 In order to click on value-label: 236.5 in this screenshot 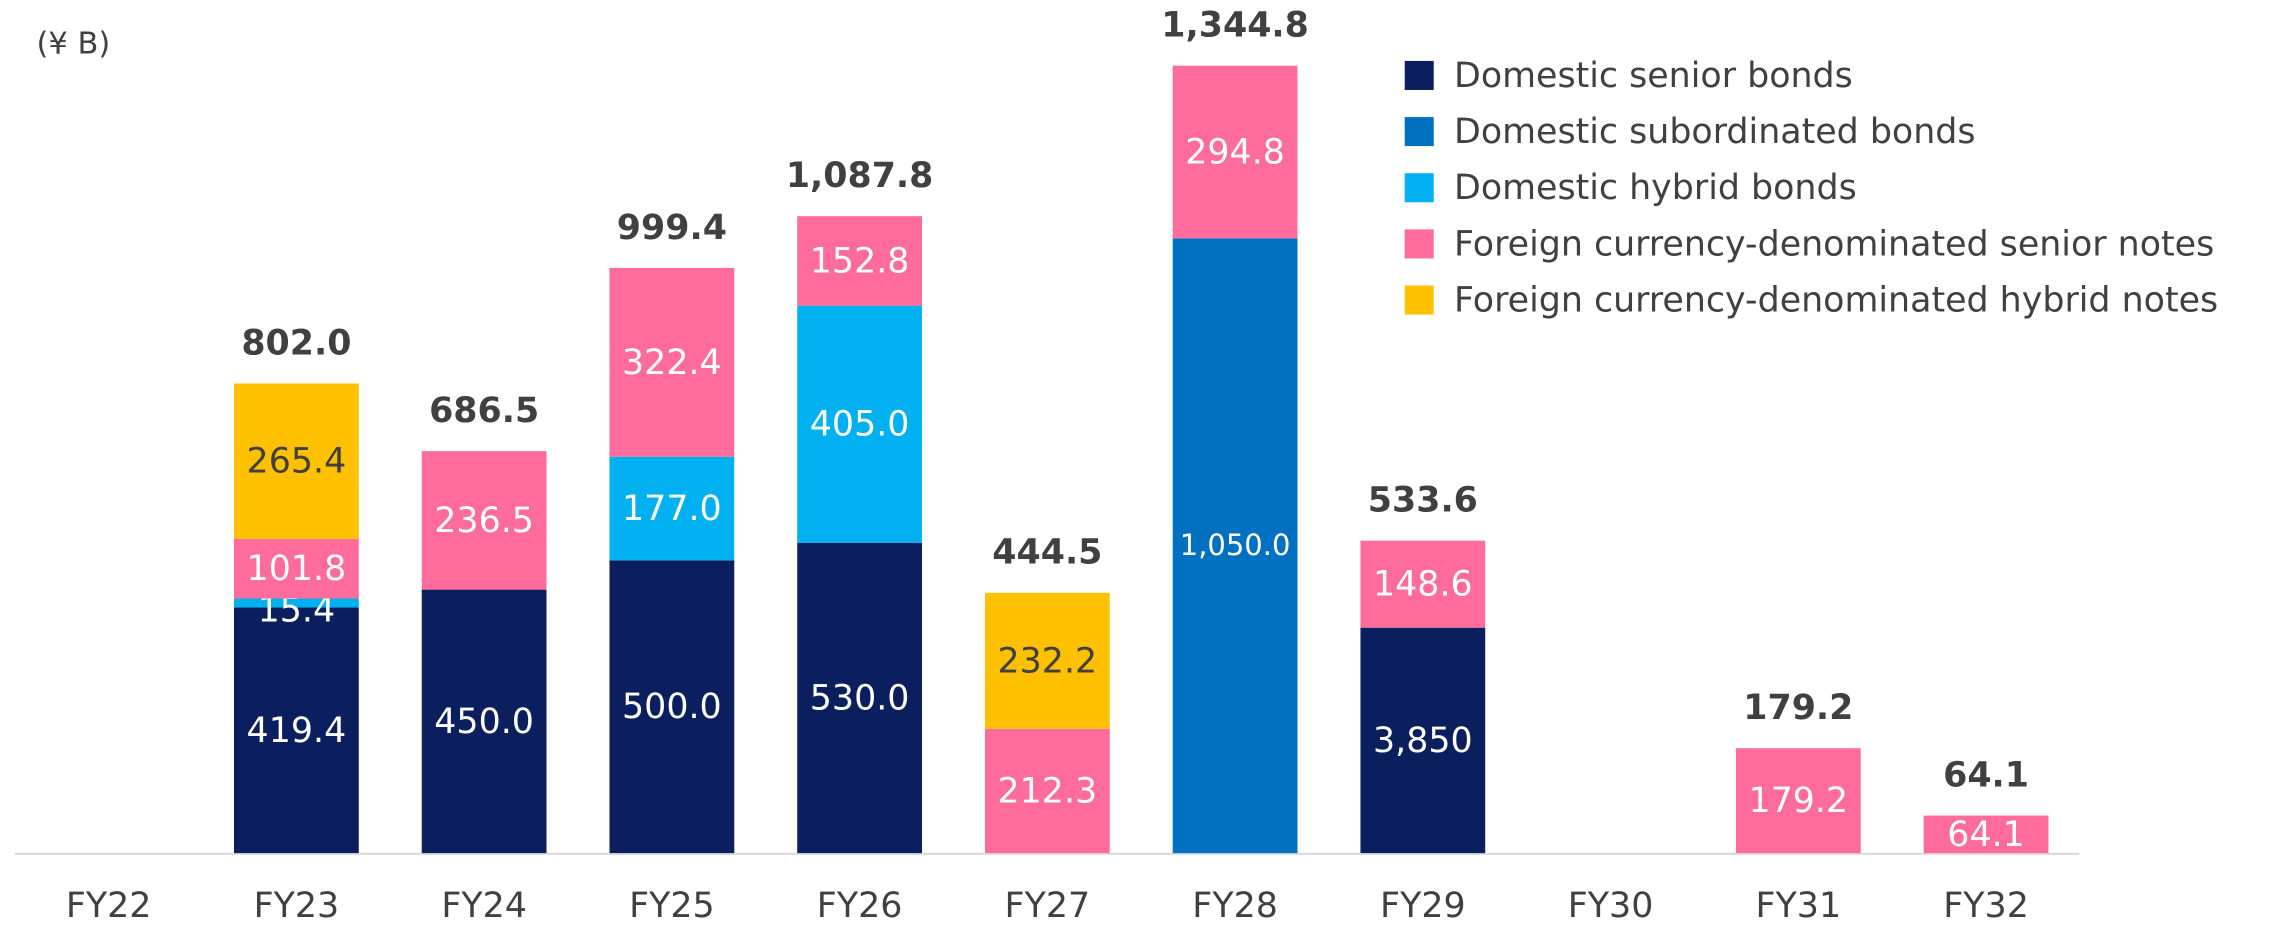, I will do `click(484, 521)`.